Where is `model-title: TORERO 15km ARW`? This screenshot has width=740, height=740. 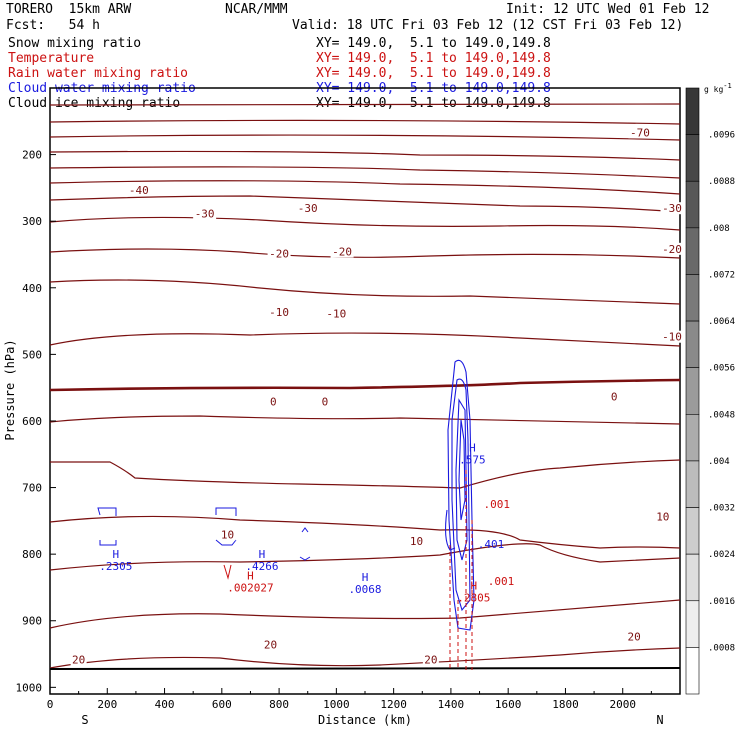
model-title: TORERO 15km ARW is located at coordinates (69, 9).